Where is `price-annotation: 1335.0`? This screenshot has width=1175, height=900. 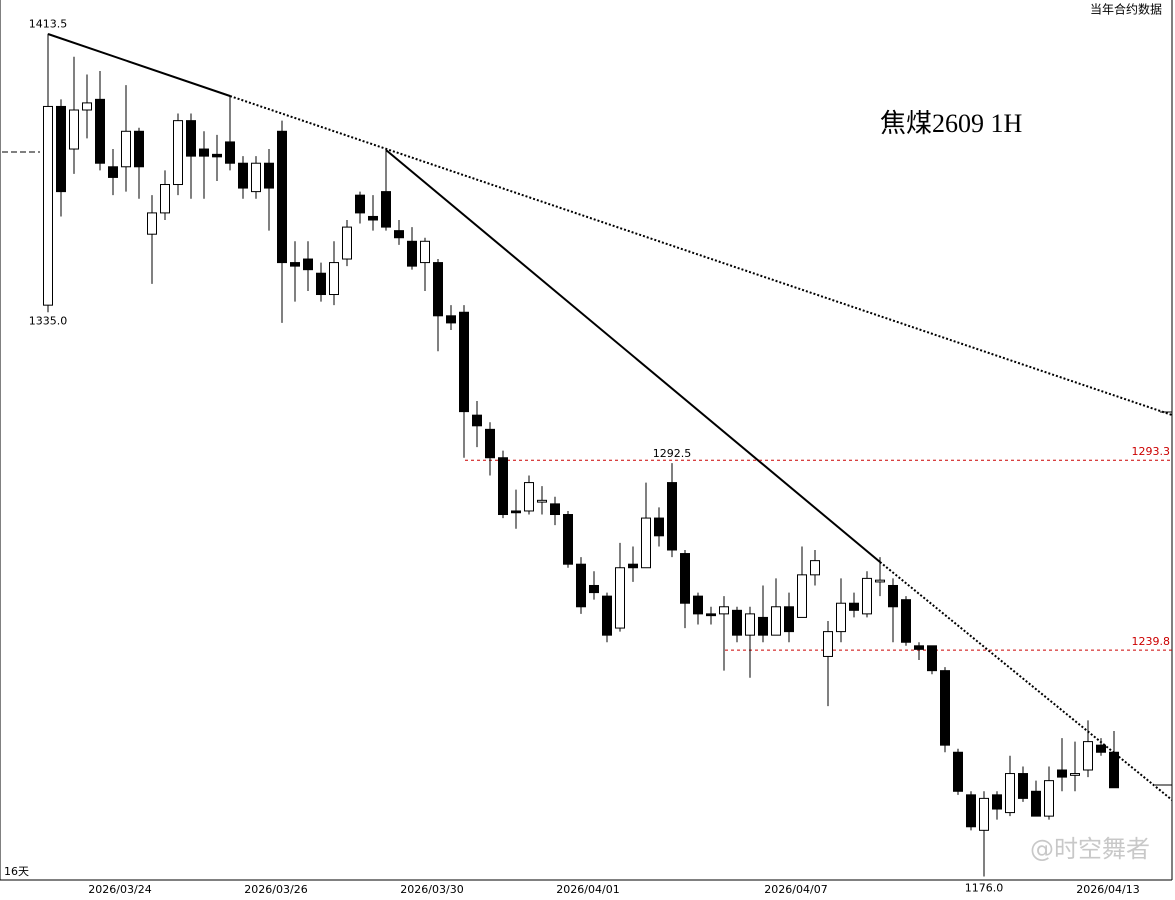 price-annotation: 1335.0 is located at coordinates (48, 320).